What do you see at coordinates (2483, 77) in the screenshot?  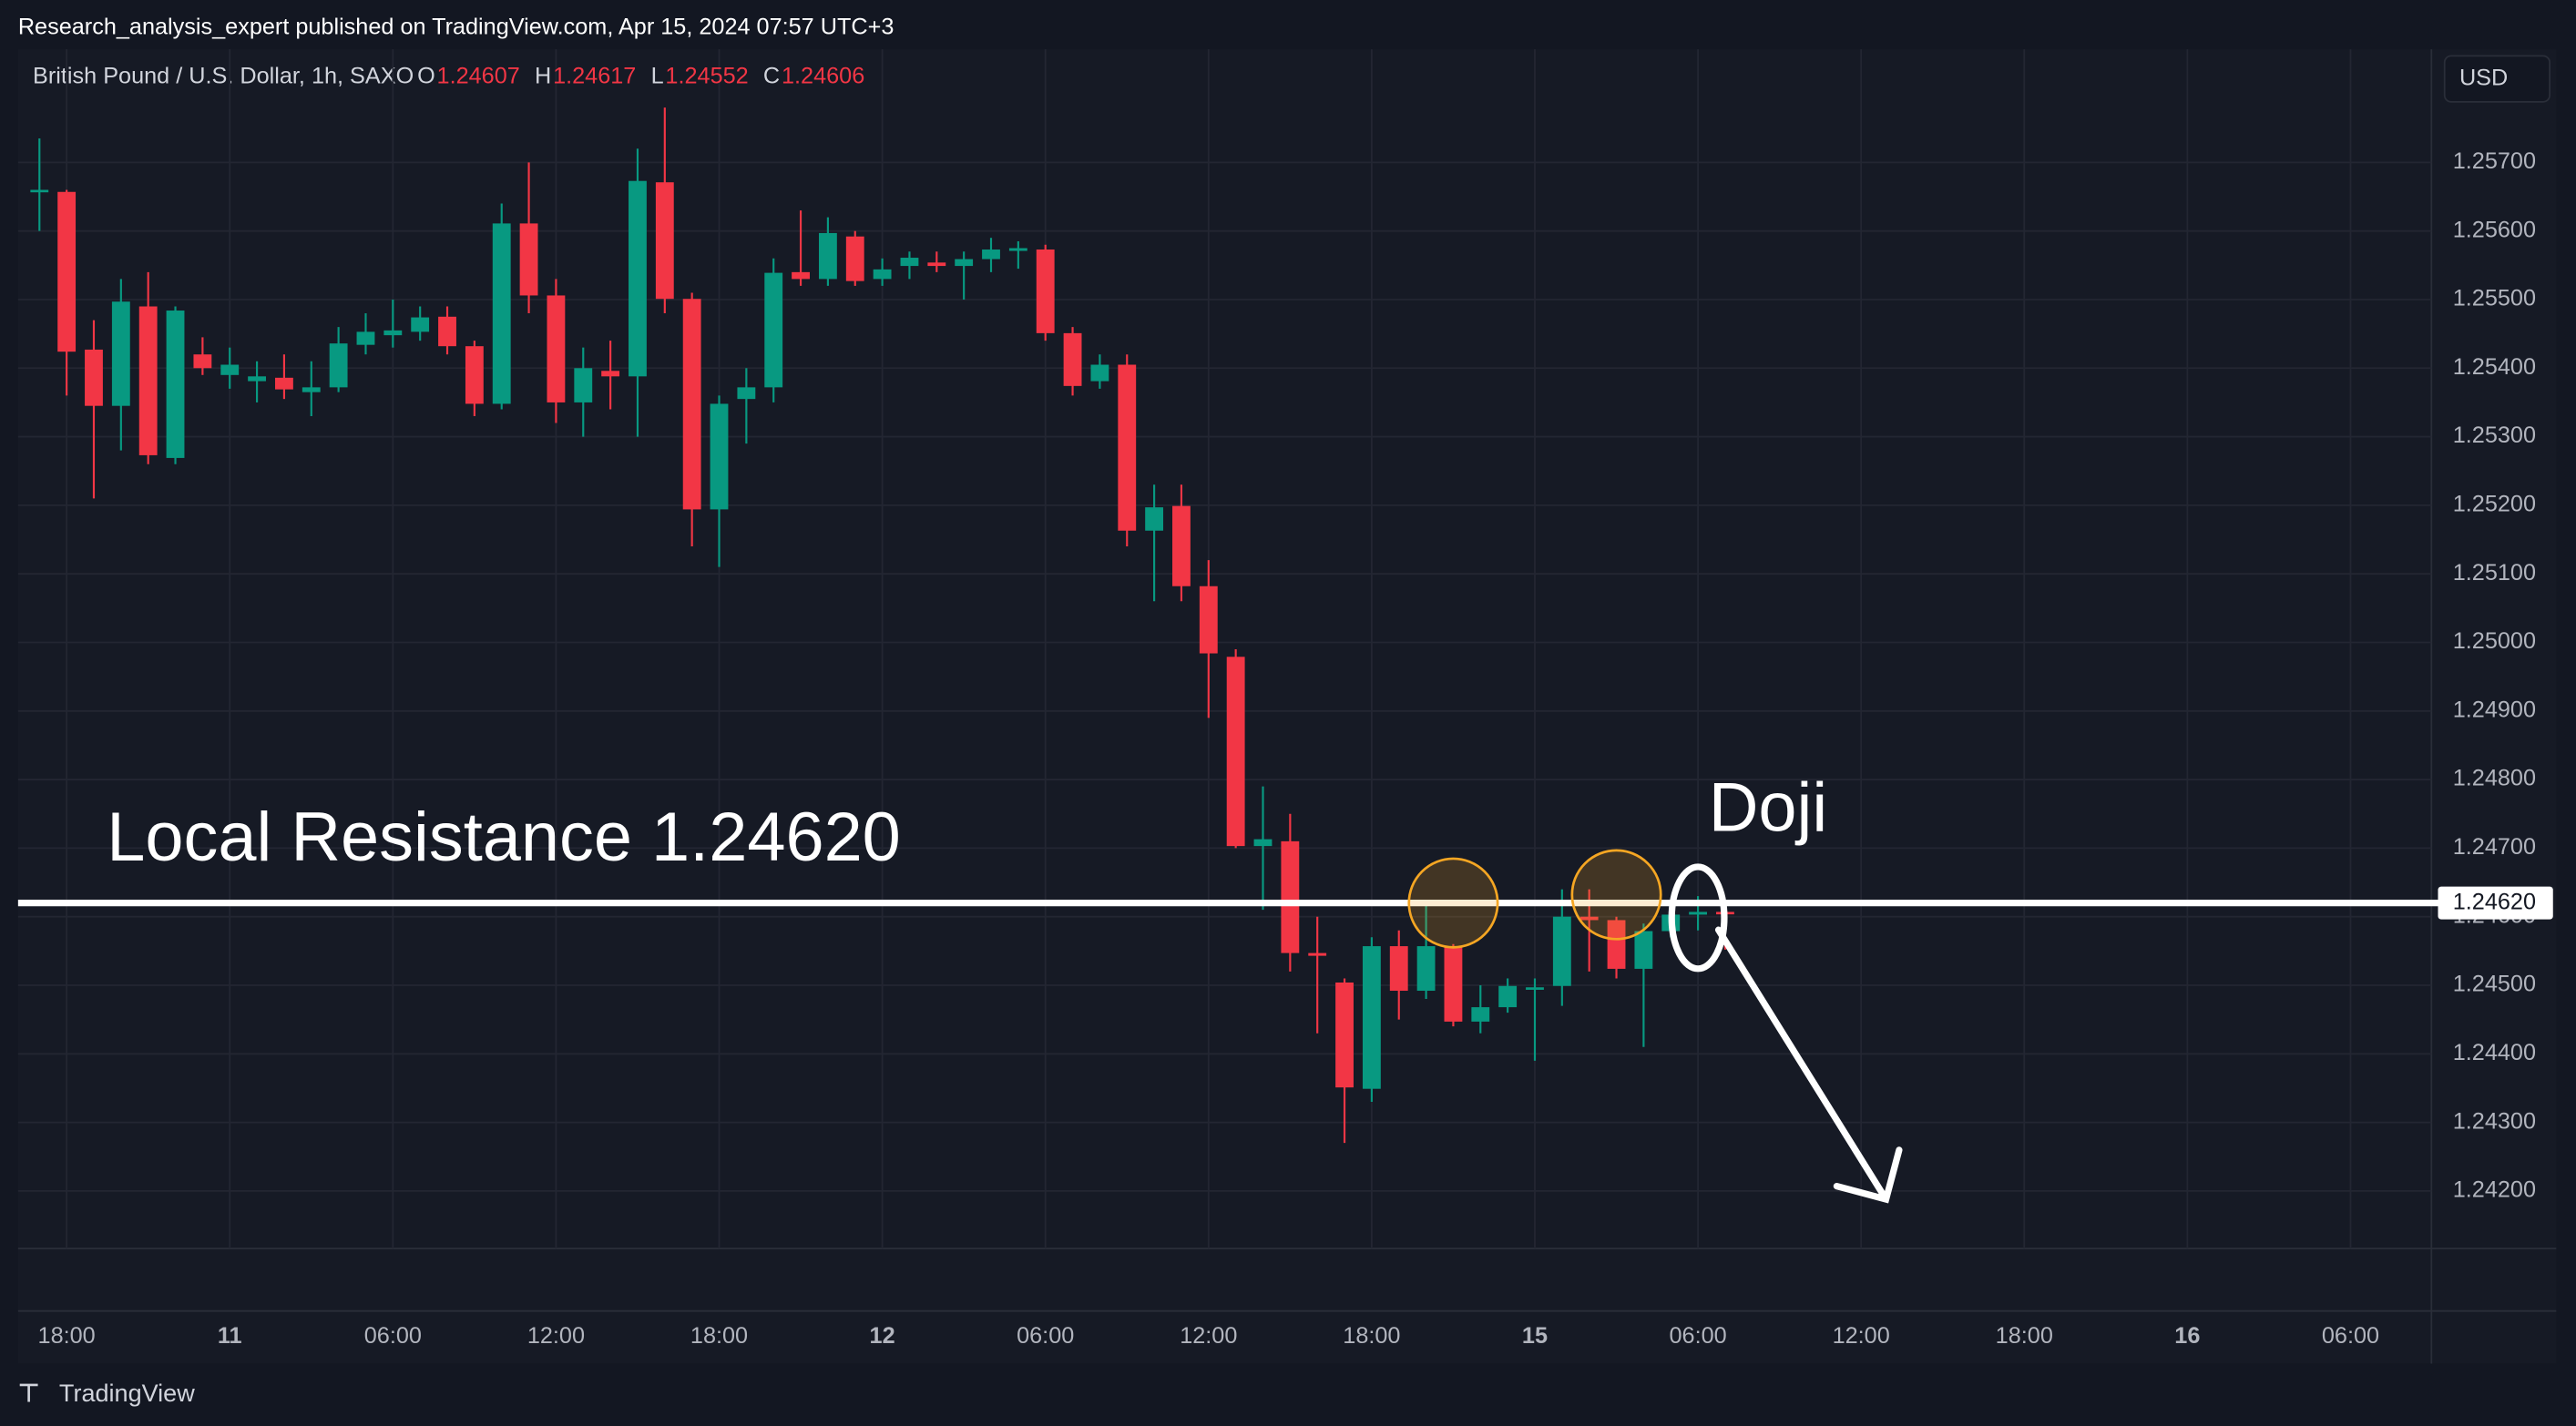 I see `currency: USD` at bounding box center [2483, 77].